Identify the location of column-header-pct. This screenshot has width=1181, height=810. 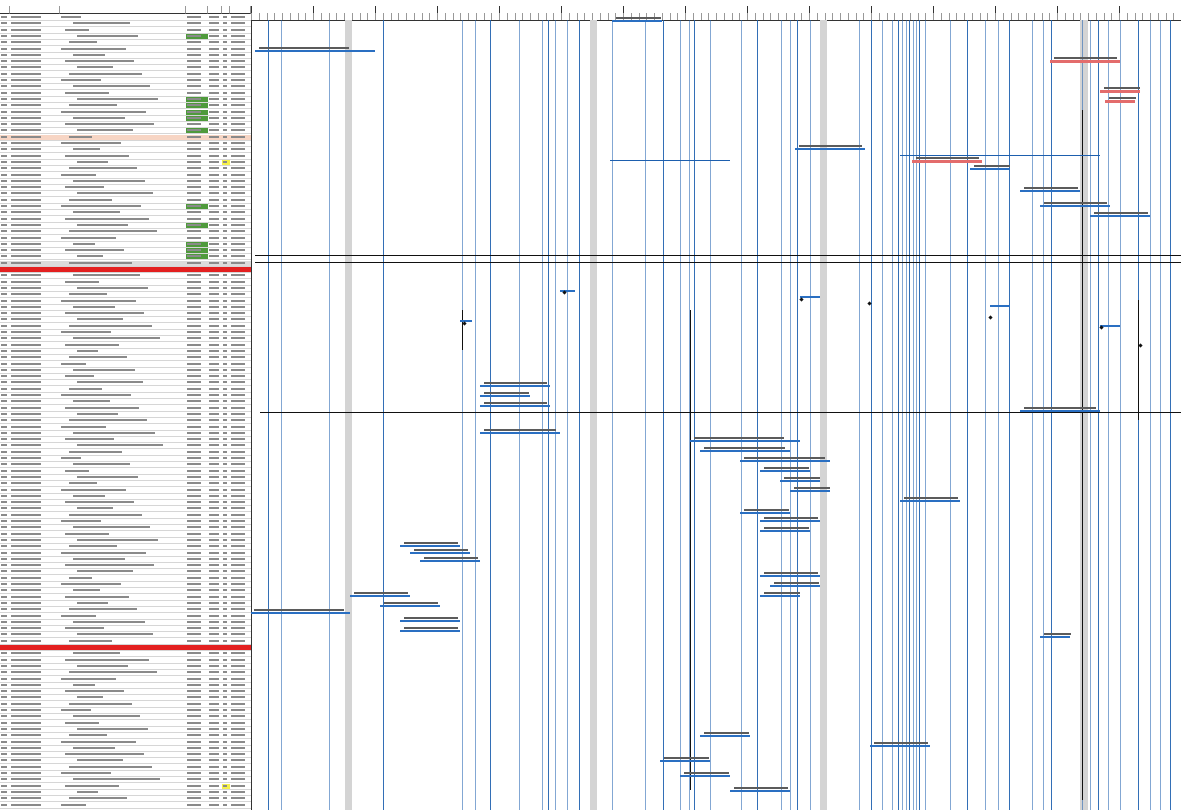
(215, 10).